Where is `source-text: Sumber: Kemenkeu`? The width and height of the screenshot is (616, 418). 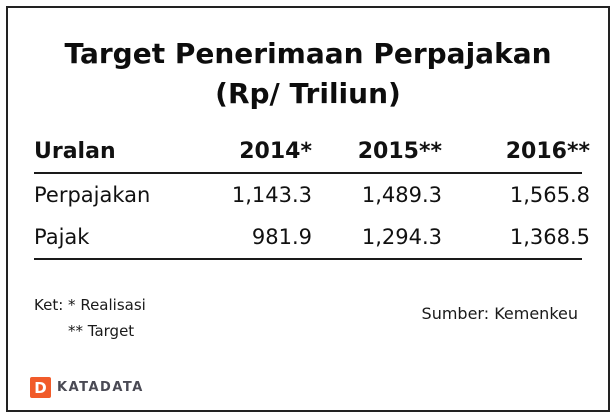 source-text: Sumber: Kemenkeu is located at coordinates (499, 313).